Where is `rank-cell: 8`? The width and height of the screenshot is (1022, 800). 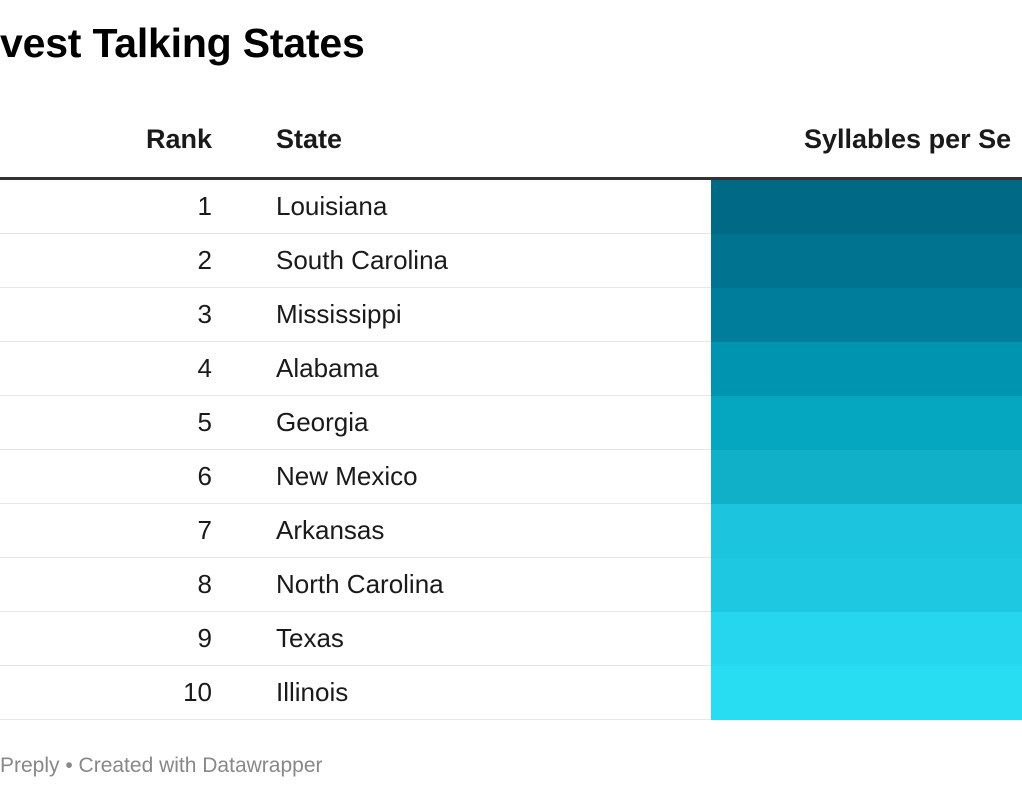 rank-cell: 8 is located at coordinates (204, 584).